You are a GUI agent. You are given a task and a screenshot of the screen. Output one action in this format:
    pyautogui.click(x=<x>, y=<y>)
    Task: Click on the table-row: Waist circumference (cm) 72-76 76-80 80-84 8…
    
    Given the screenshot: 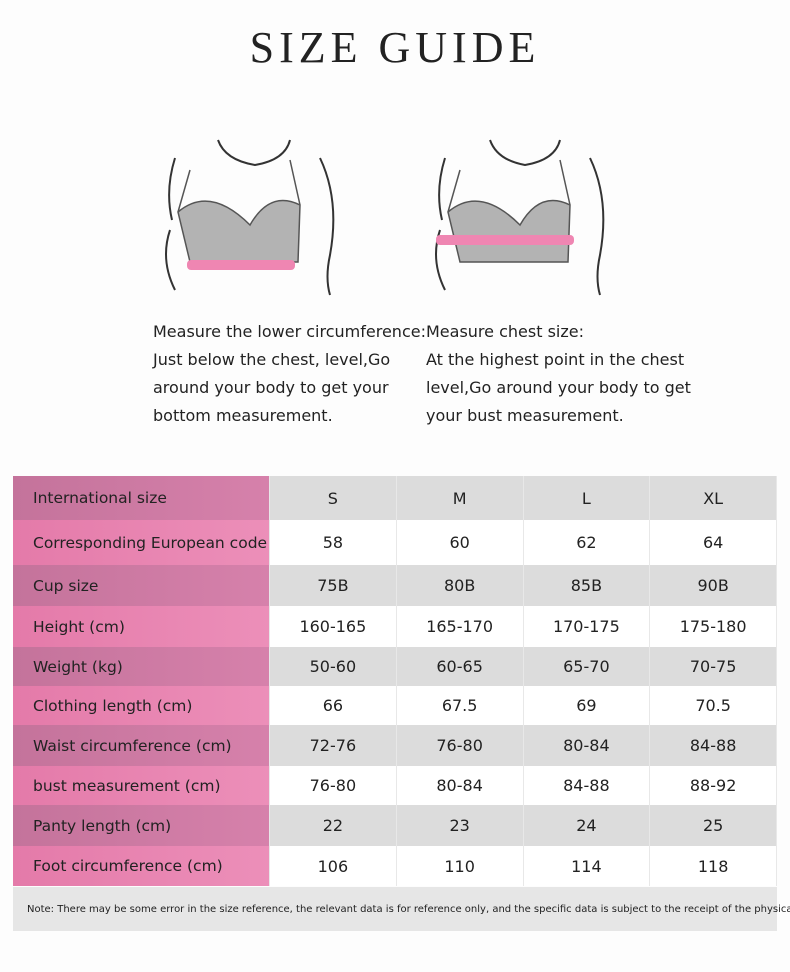 What is the action you would take?
    pyautogui.click(x=395, y=745)
    